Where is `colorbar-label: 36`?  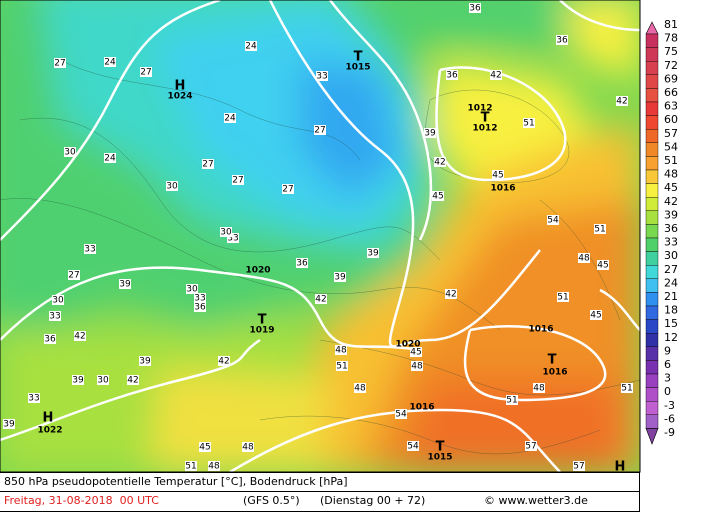
colorbar-label: 36 is located at coordinates (671, 228).